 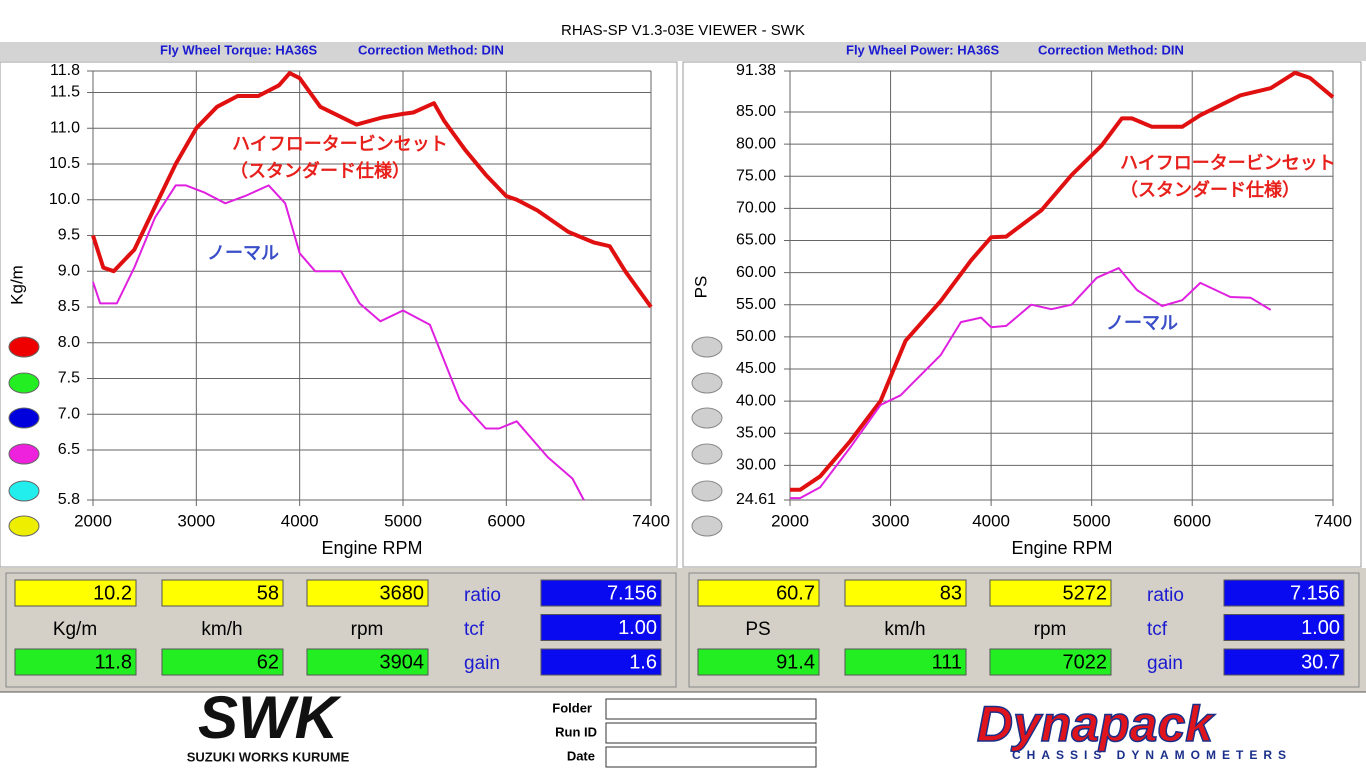 What do you see at coordinates (372, 190) in the screenshot?
I see `data-line` at bounding box center [372, 190].